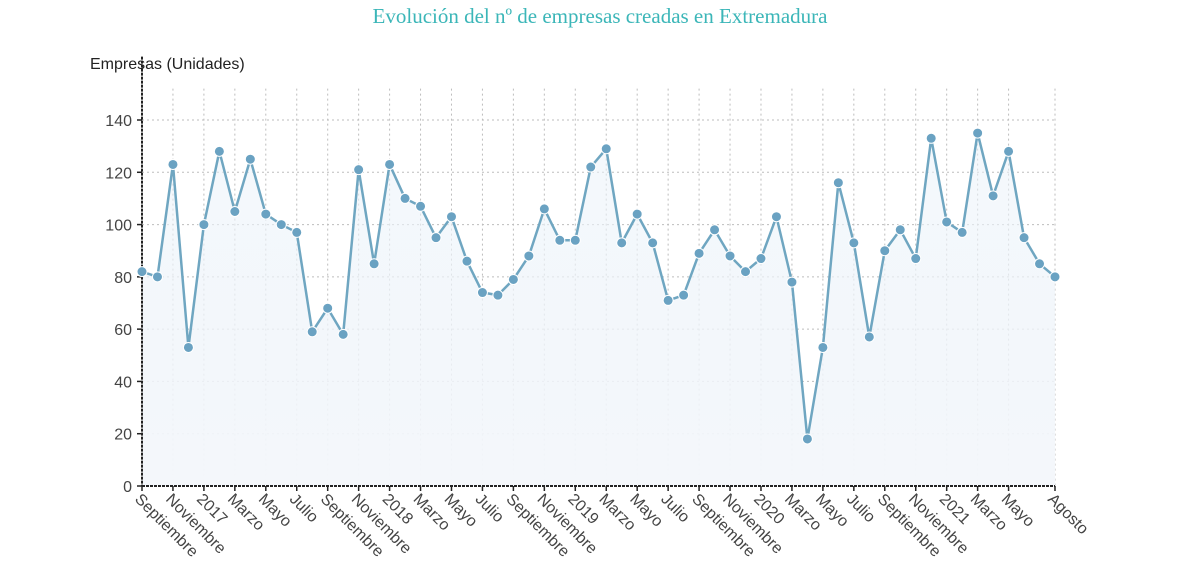 Image resolution: width=1200 pixels, height=586 pixels. What do you see at coordinates (1055, 277) in the screenshot?
I see `data-point: Agosto 2021: 80` at bounding box center [1055, 277].